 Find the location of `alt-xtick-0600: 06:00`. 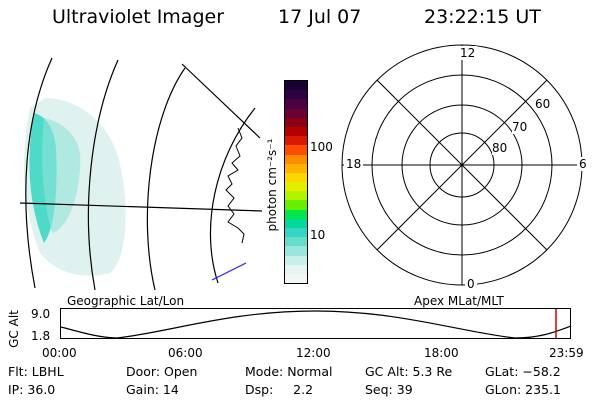

alt-xtick-0600: 06:00 is located at coordinates (185, 353).